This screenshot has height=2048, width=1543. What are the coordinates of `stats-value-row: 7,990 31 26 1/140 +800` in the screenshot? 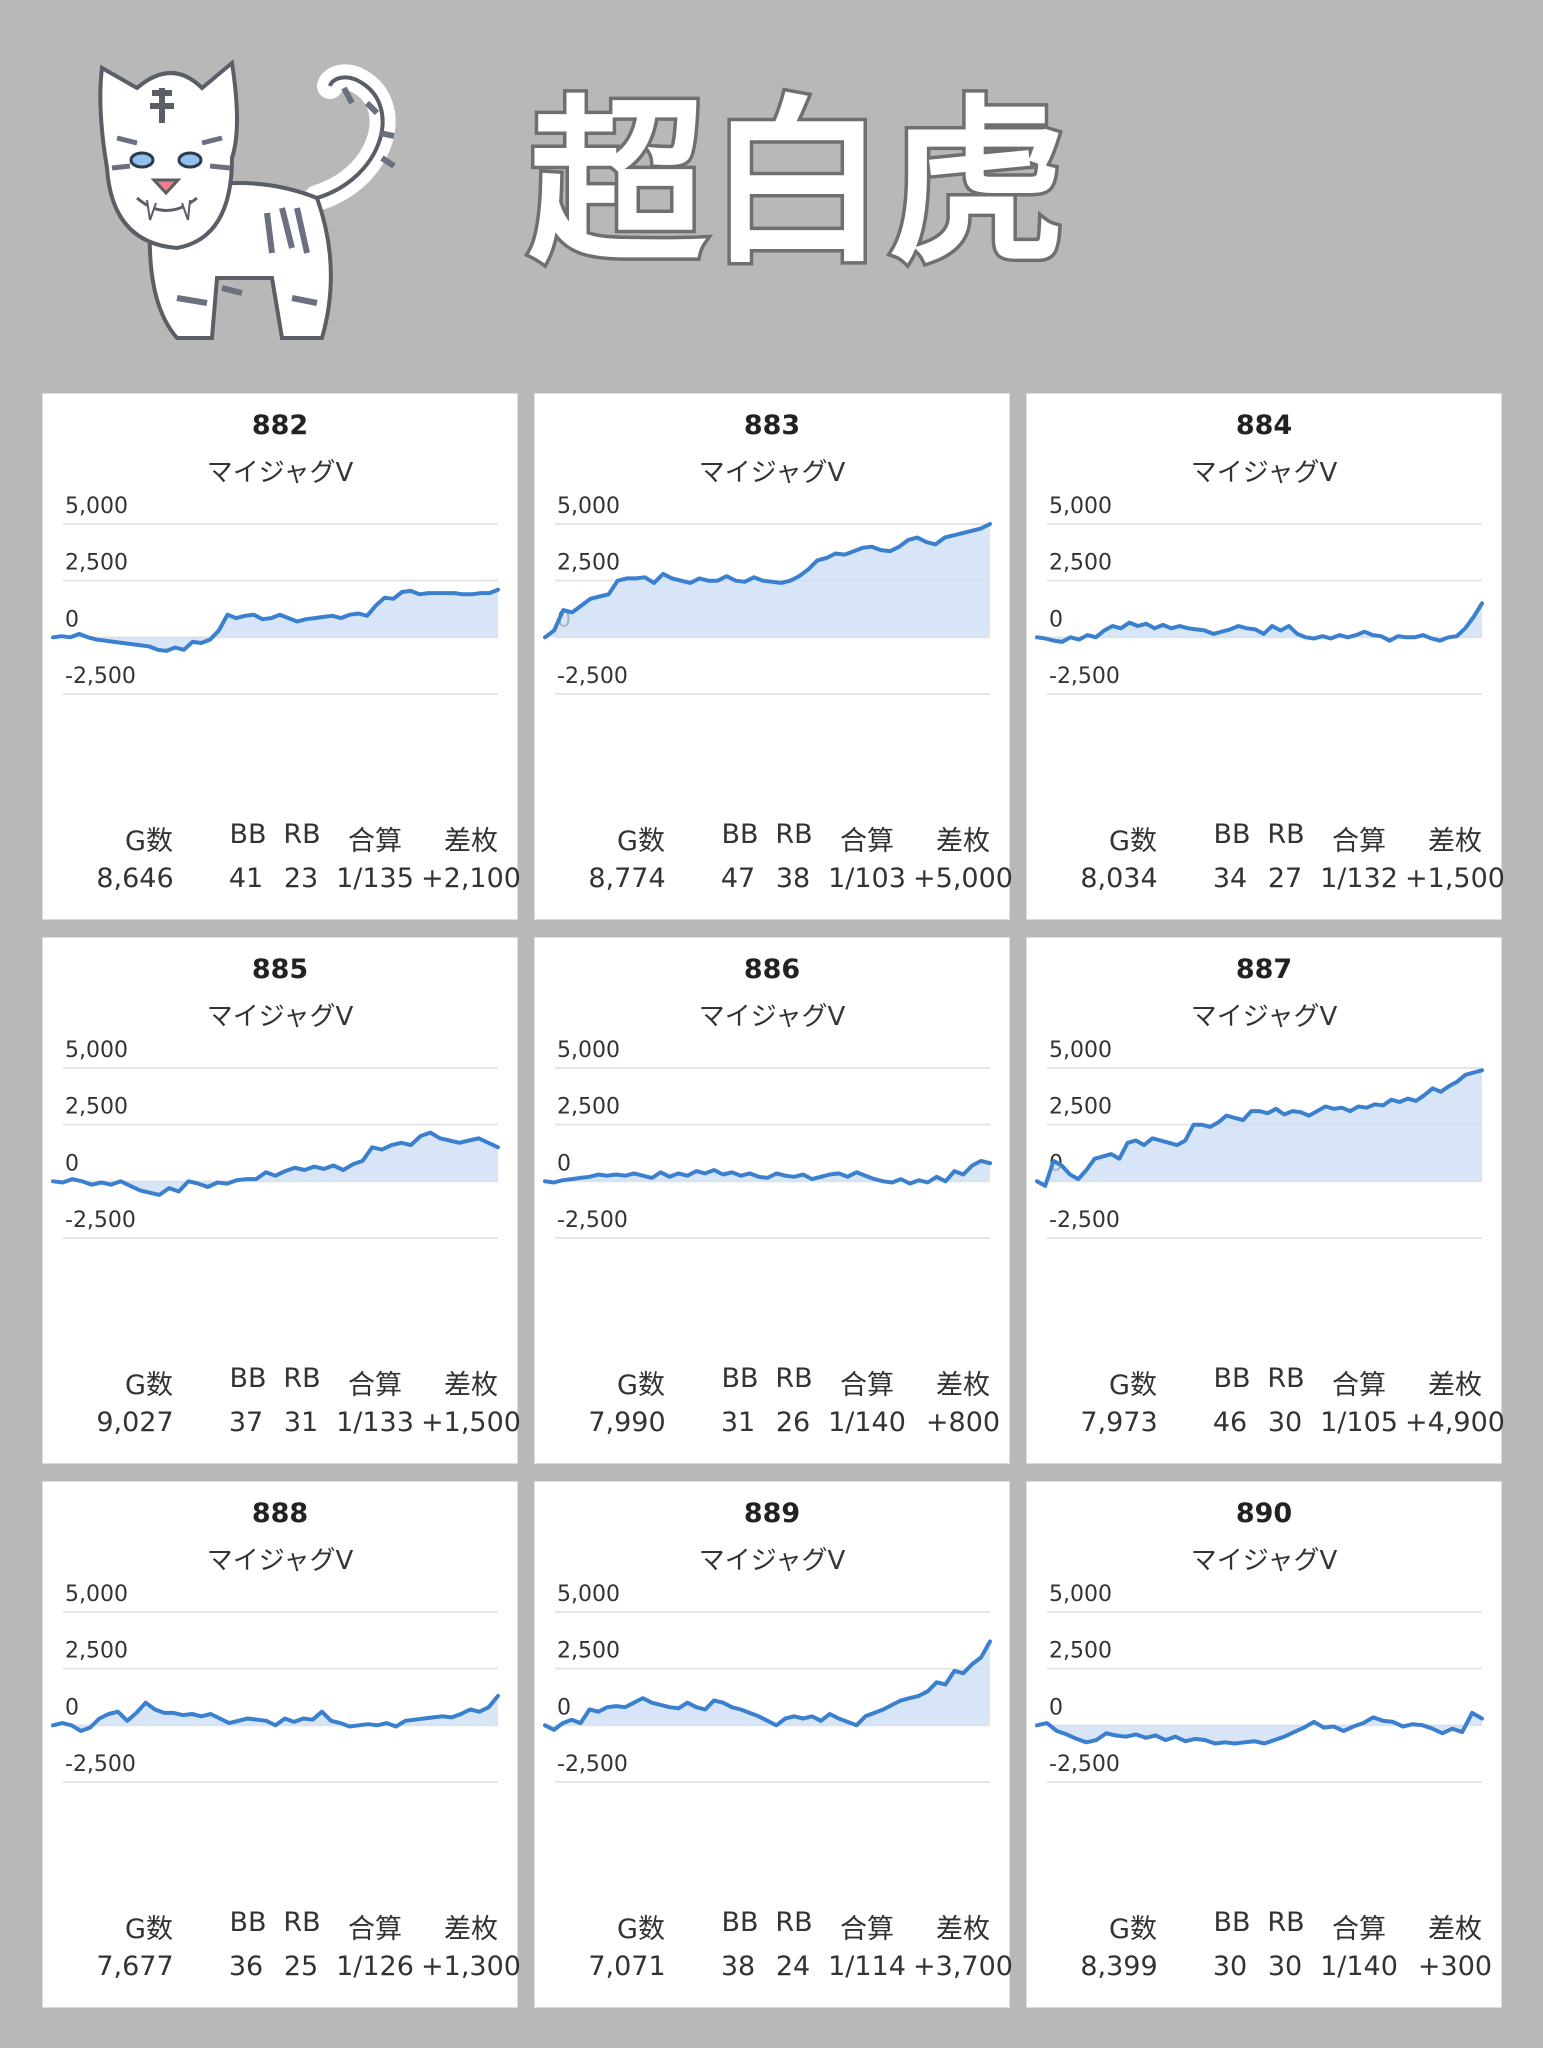 It's located at (772, 1424).